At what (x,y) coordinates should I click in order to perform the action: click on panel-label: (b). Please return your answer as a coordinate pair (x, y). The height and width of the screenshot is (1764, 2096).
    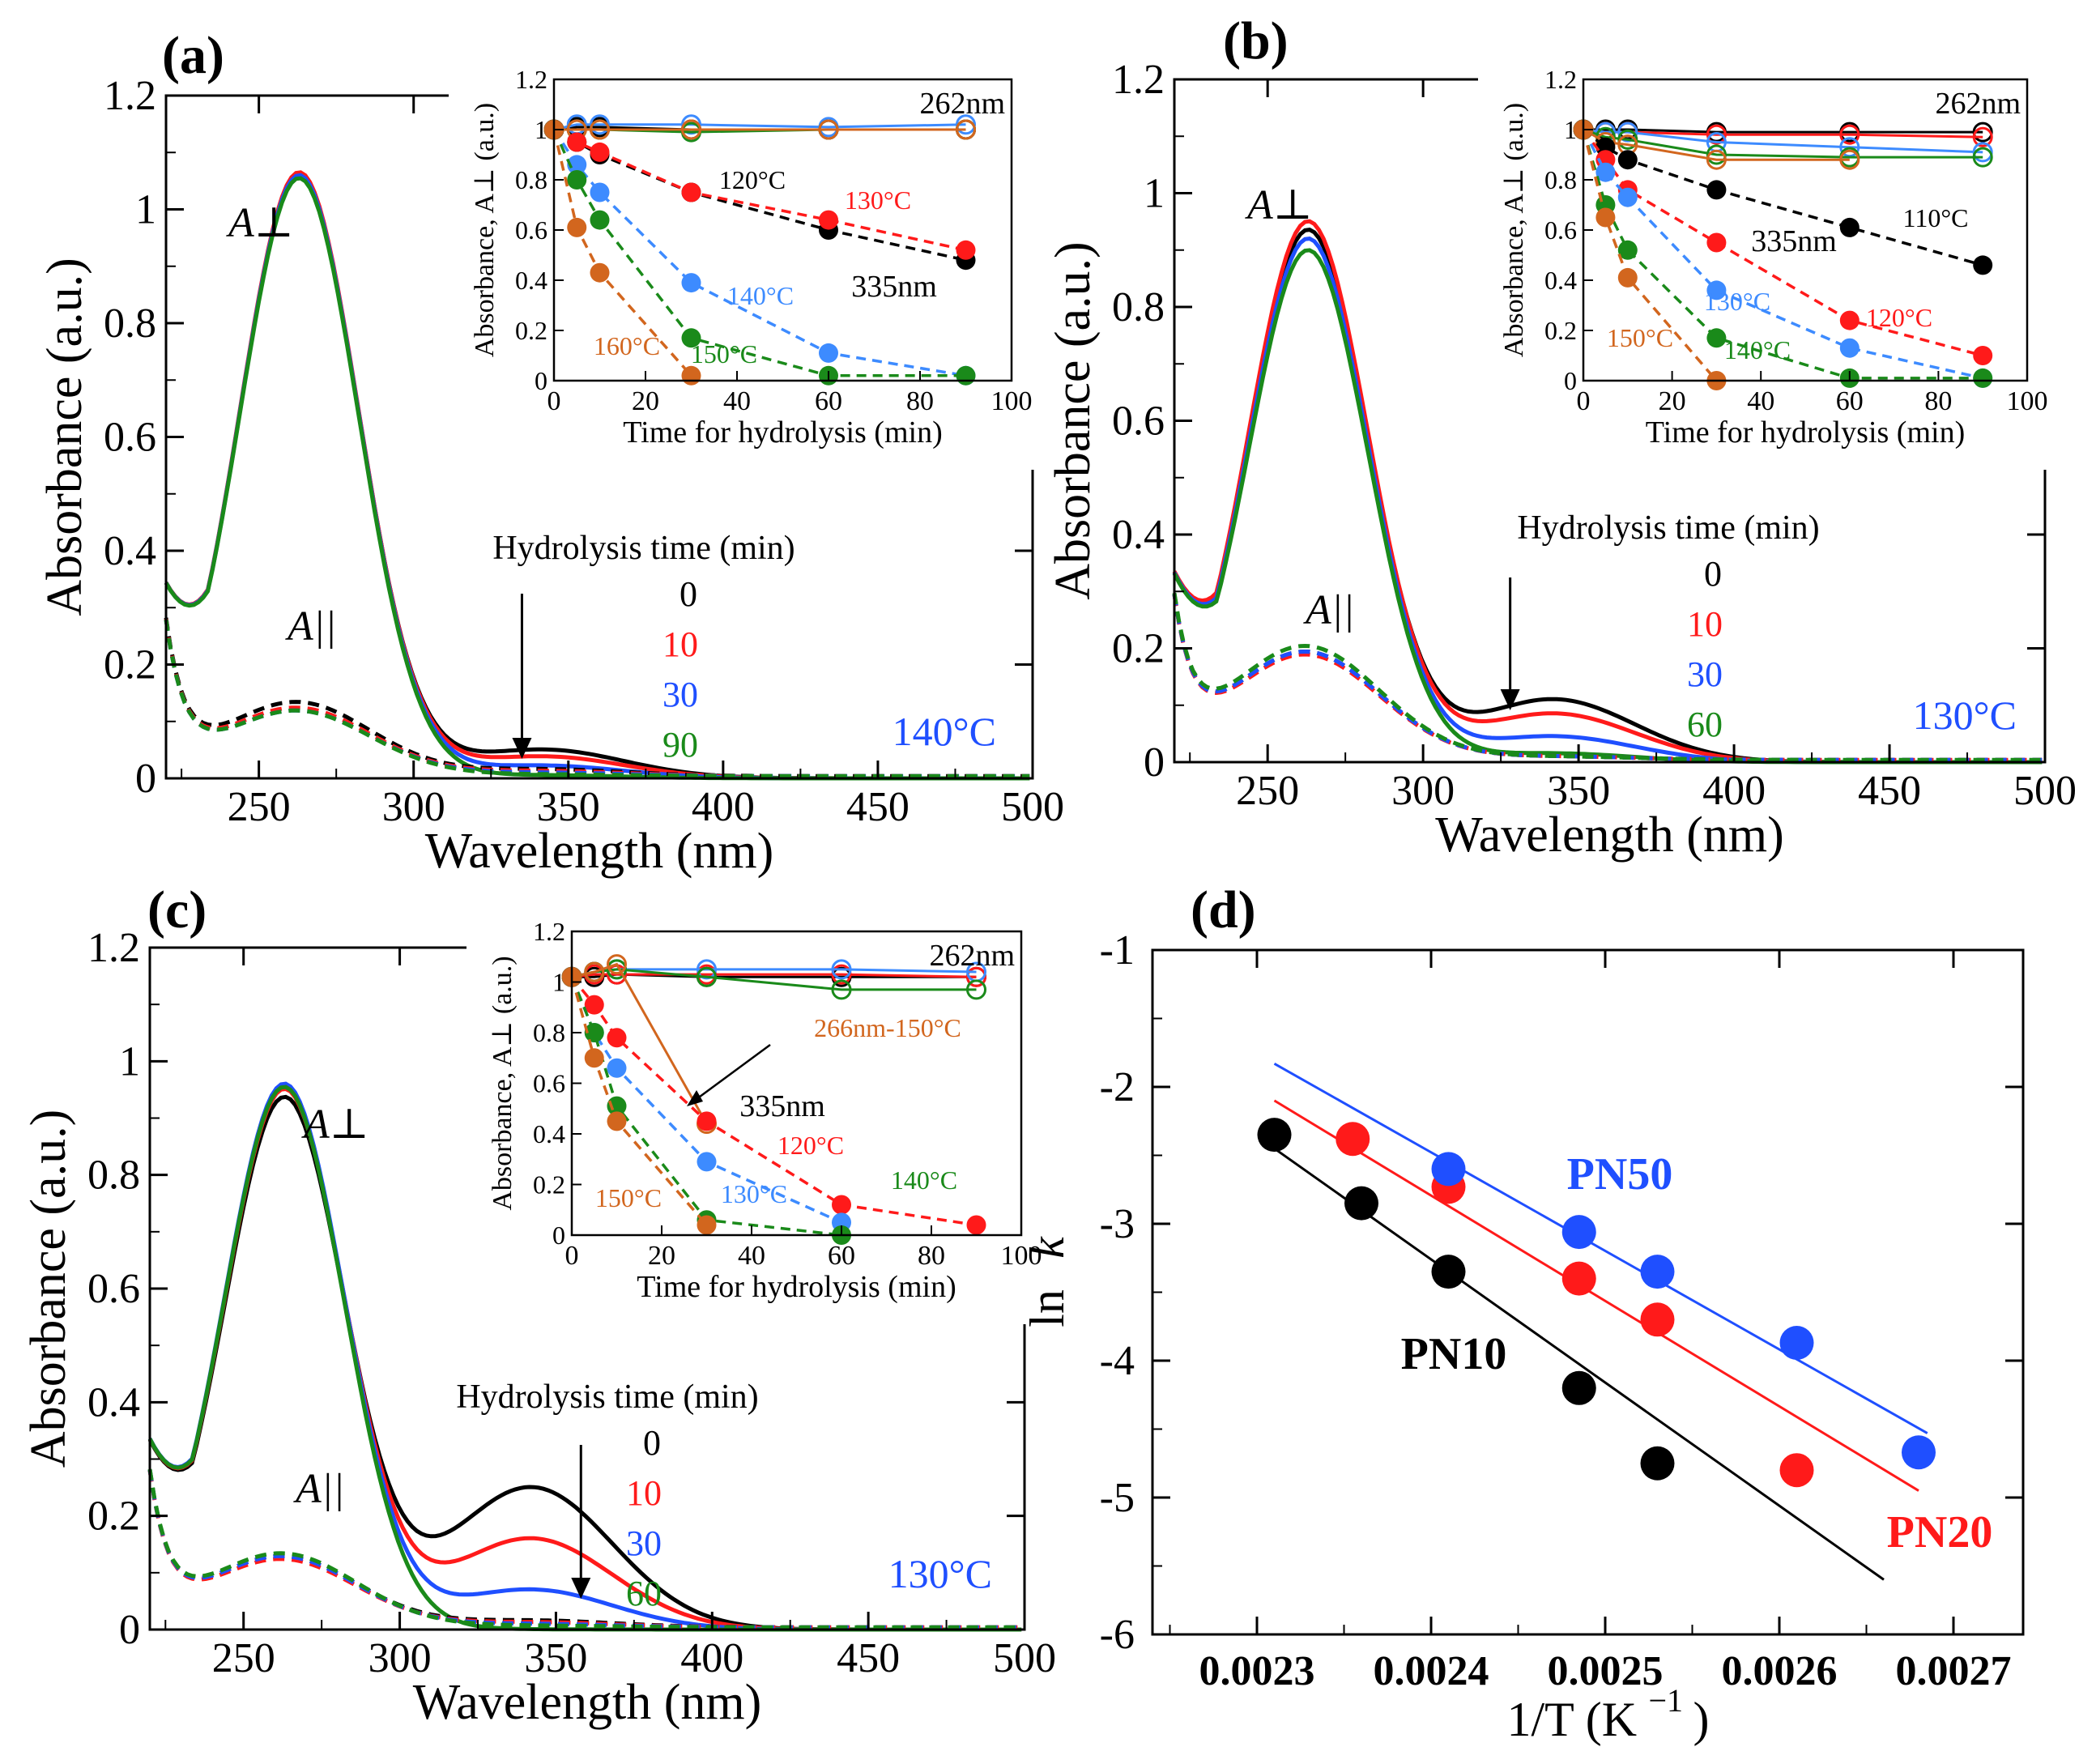
    Looking at the image, I should click on (1256, 40).